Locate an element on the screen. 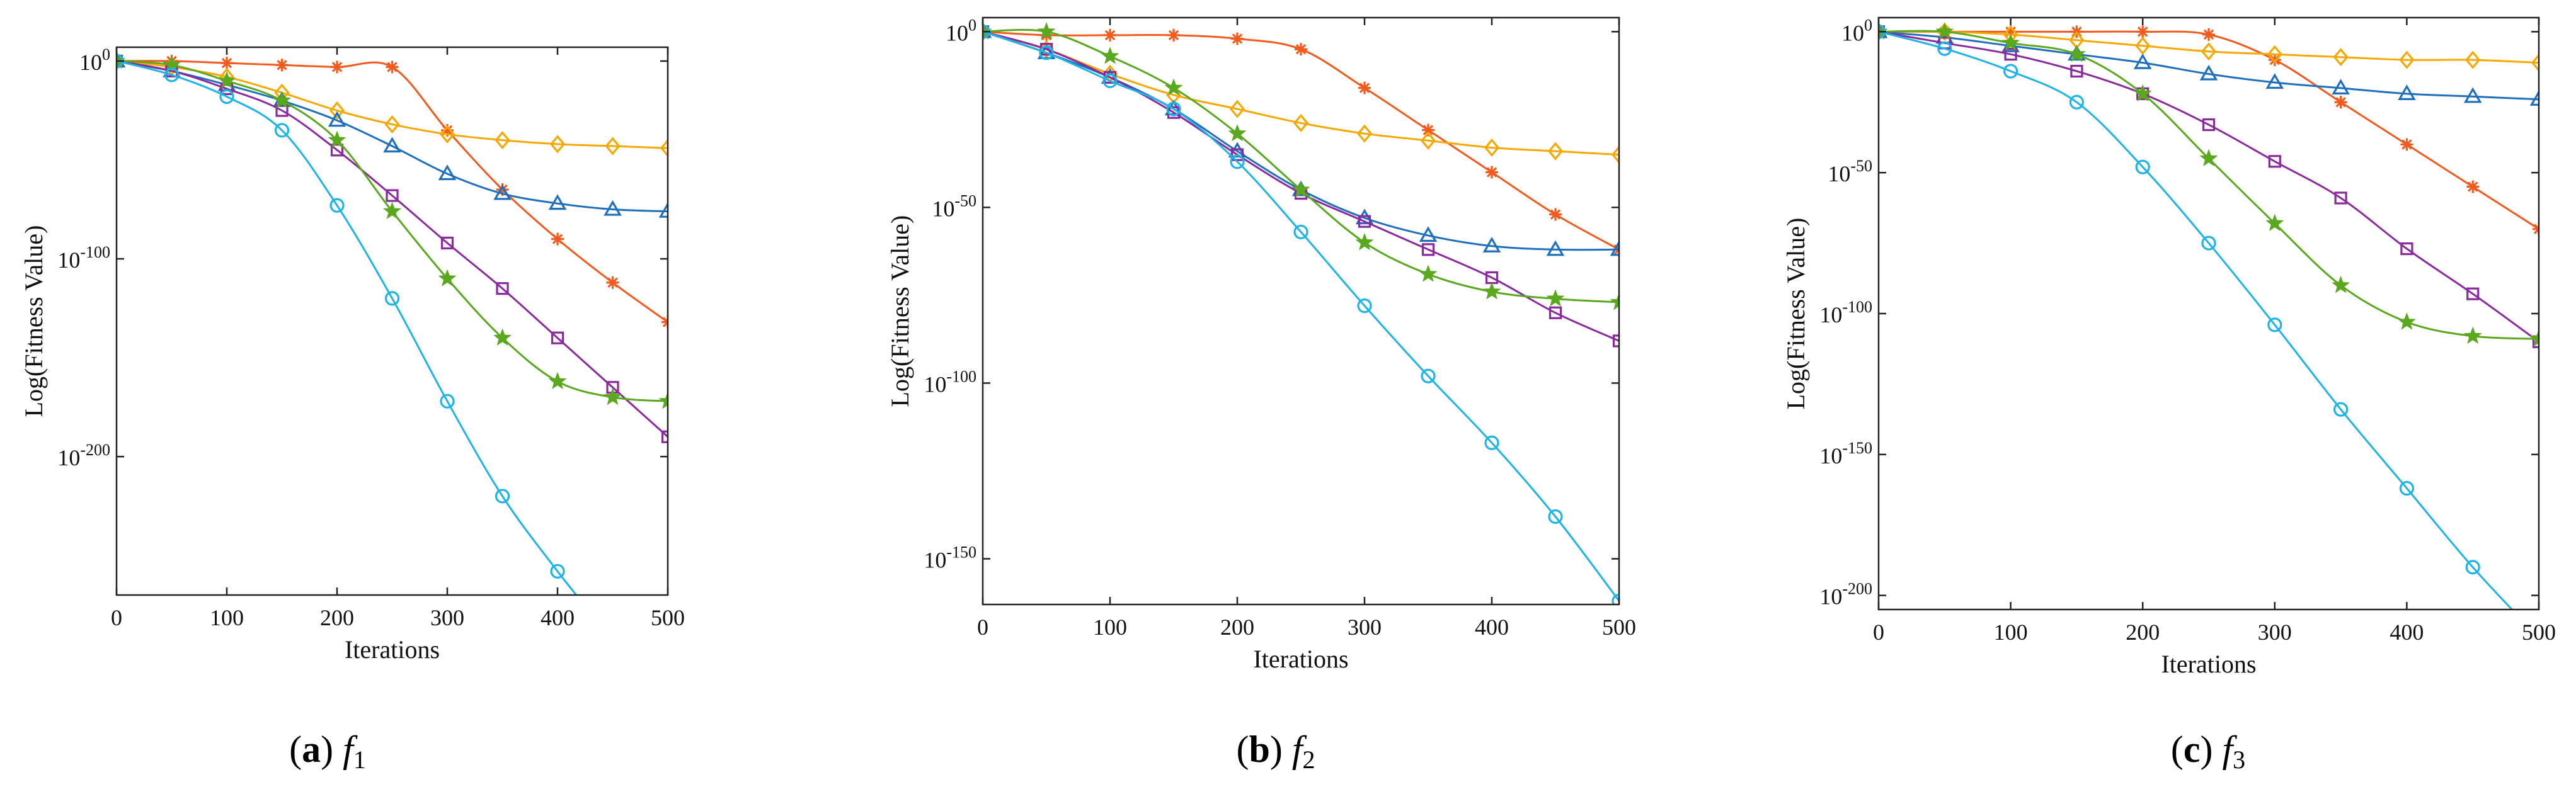  y-tick-label-1: 10-50 is located at coordinates (1850, 171).